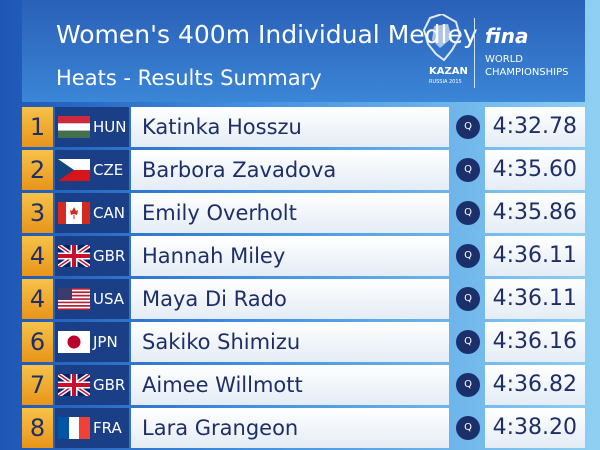  I want to click on athlete-name: Katinka Hosszu, so click(290, 127).